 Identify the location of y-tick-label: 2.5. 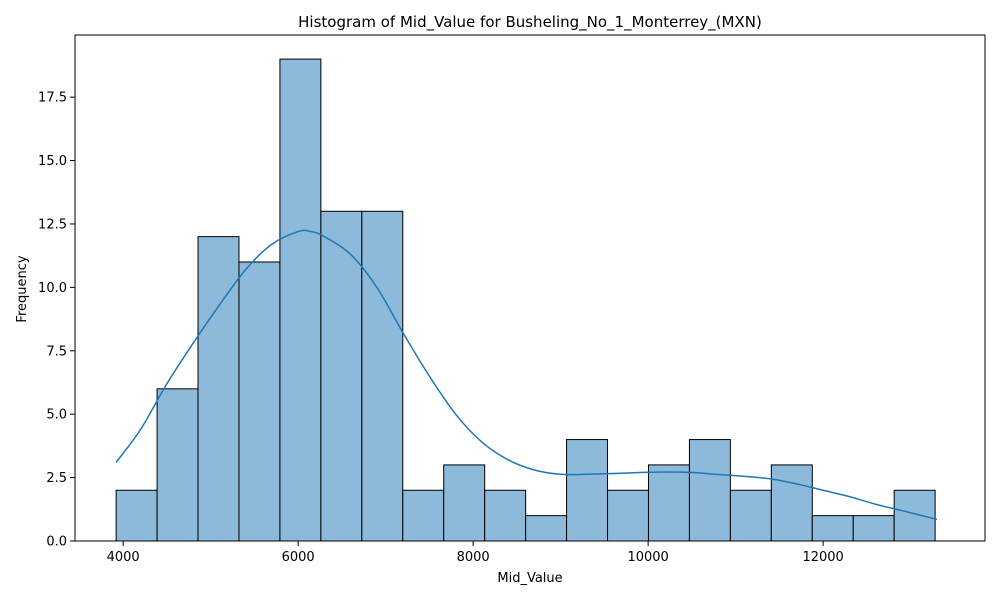
(56, 478).